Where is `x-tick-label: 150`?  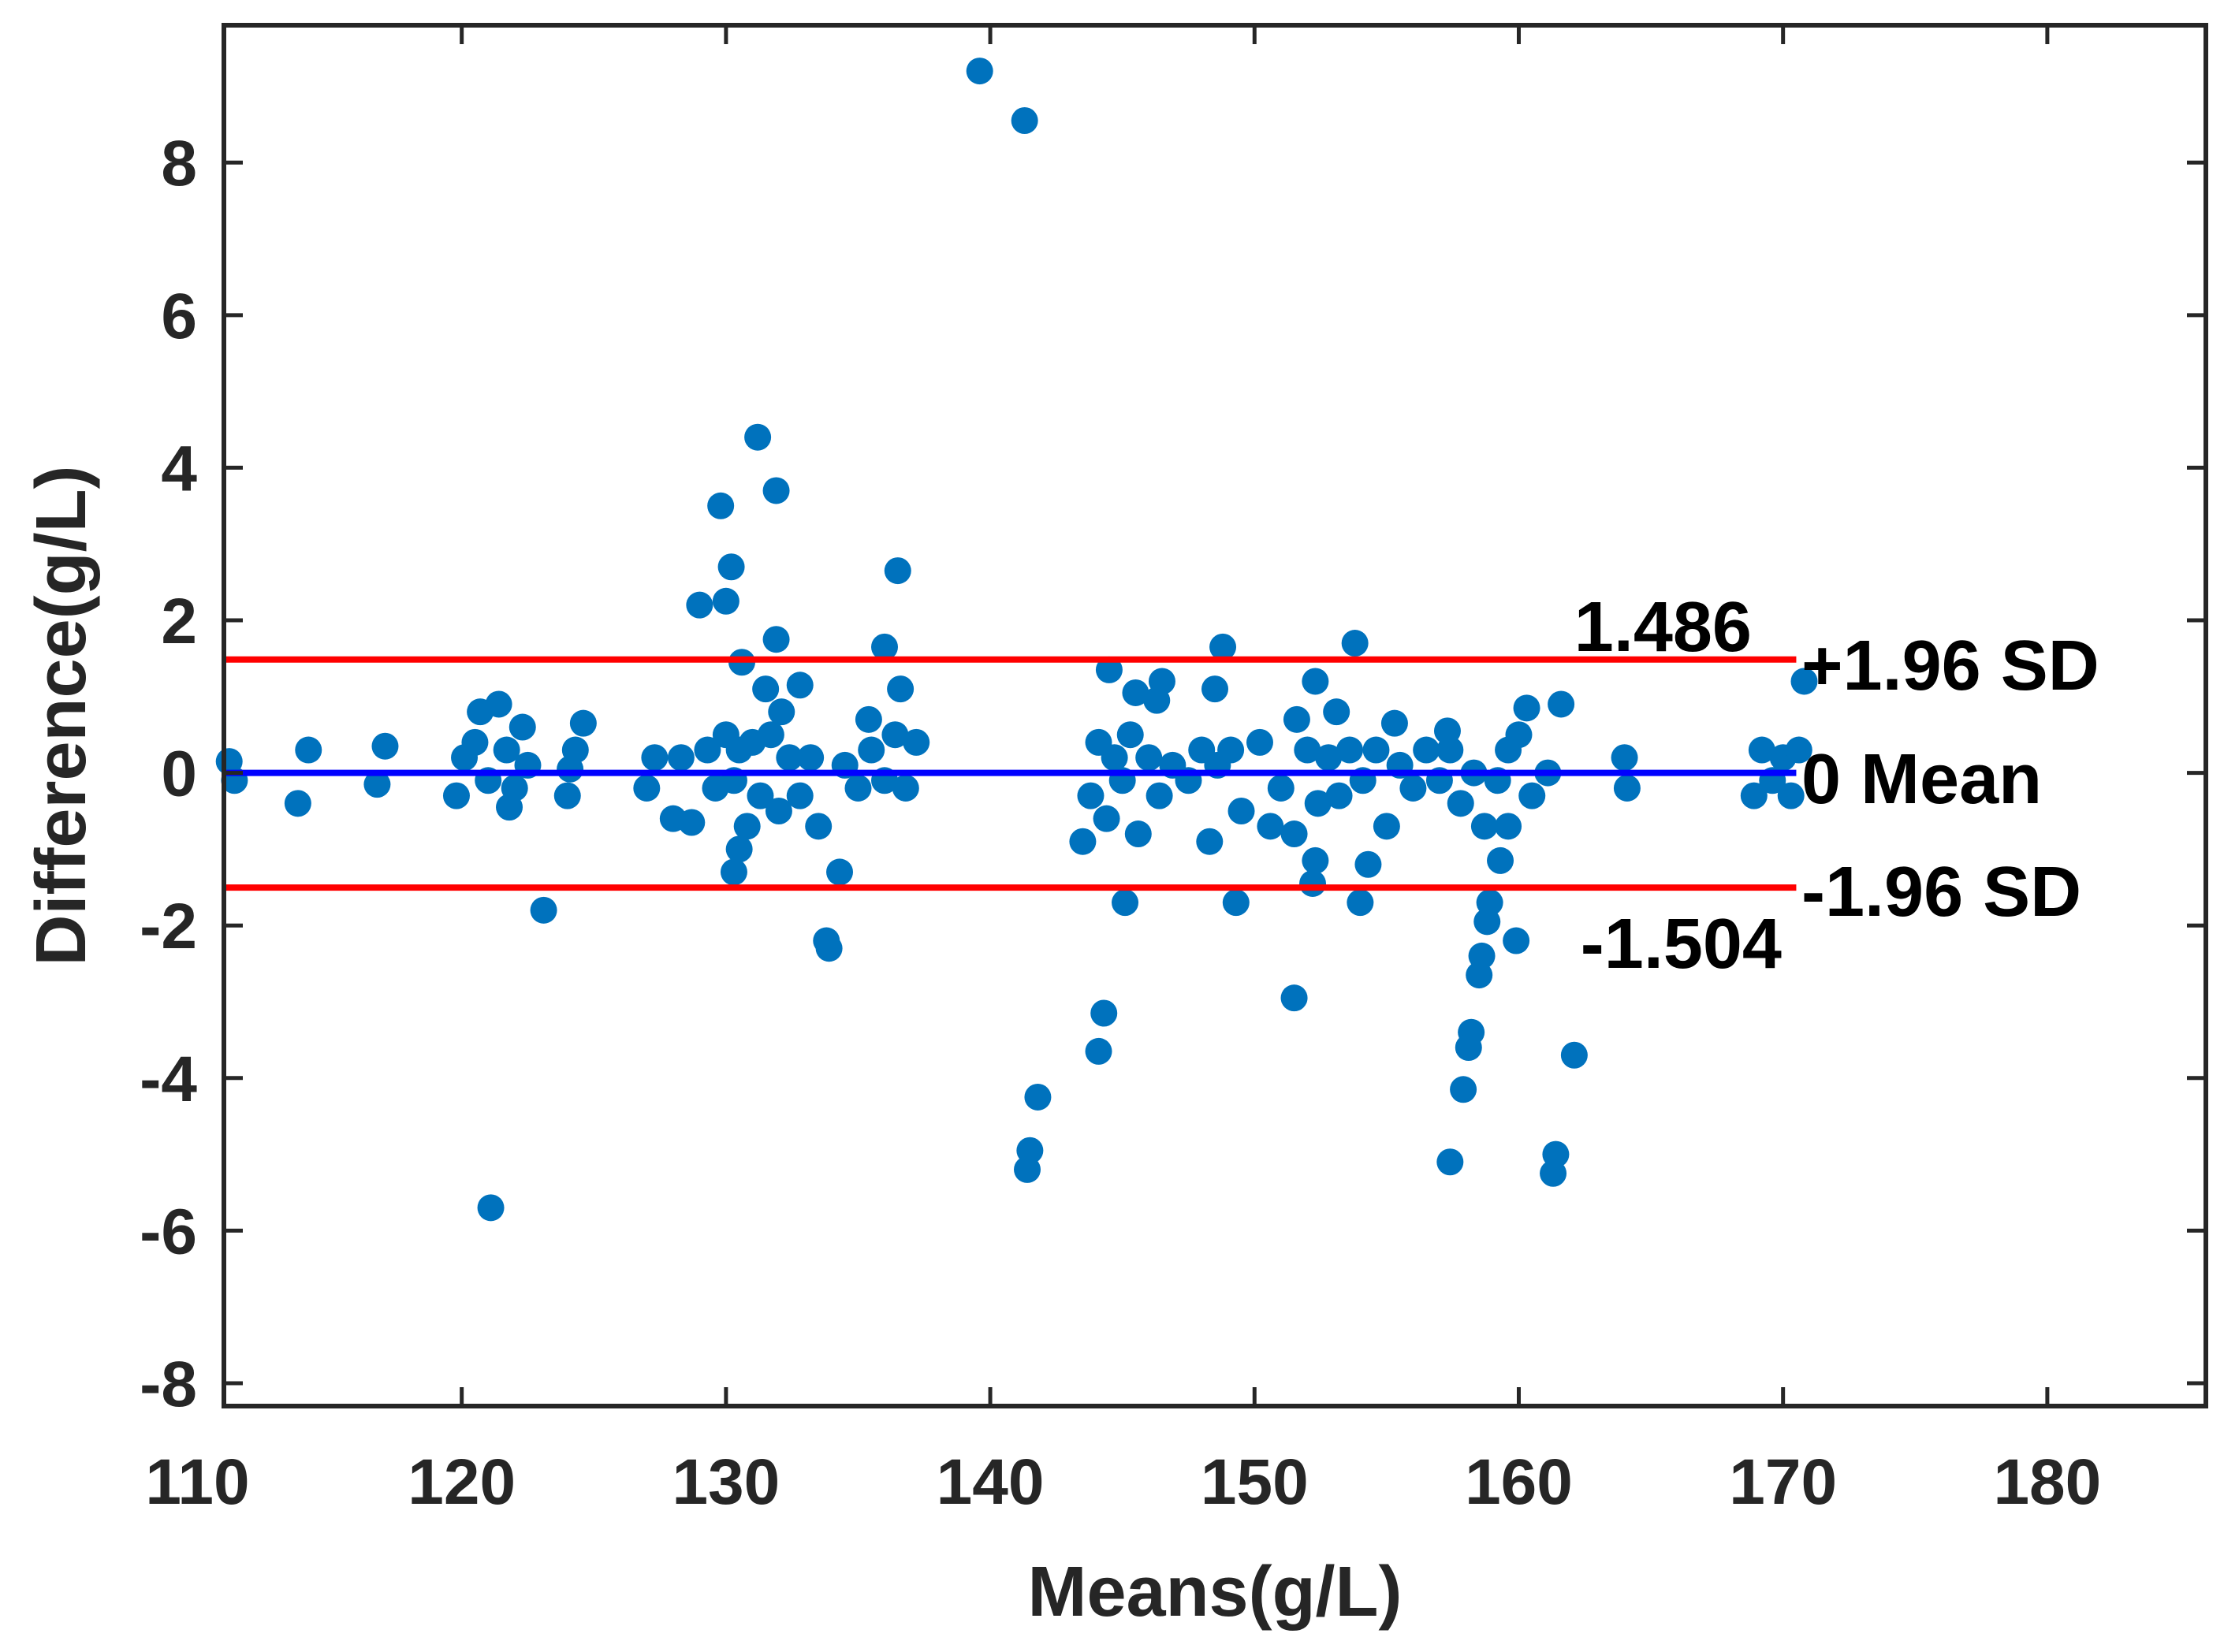
x-tick-label: 150 is located at coordinates (1255, 1482).